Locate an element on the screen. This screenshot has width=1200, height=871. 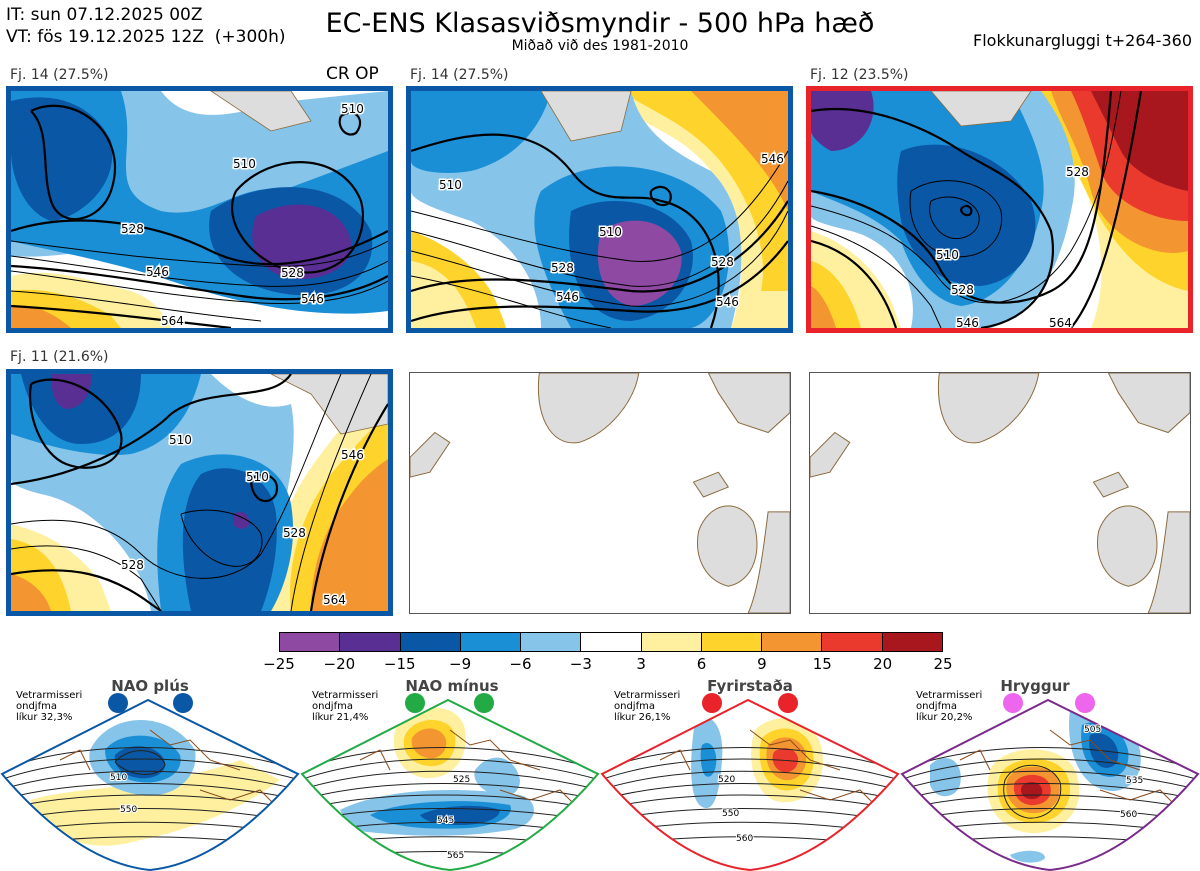
panel-1-tag: CR OP is located at coordinates (352, 74).